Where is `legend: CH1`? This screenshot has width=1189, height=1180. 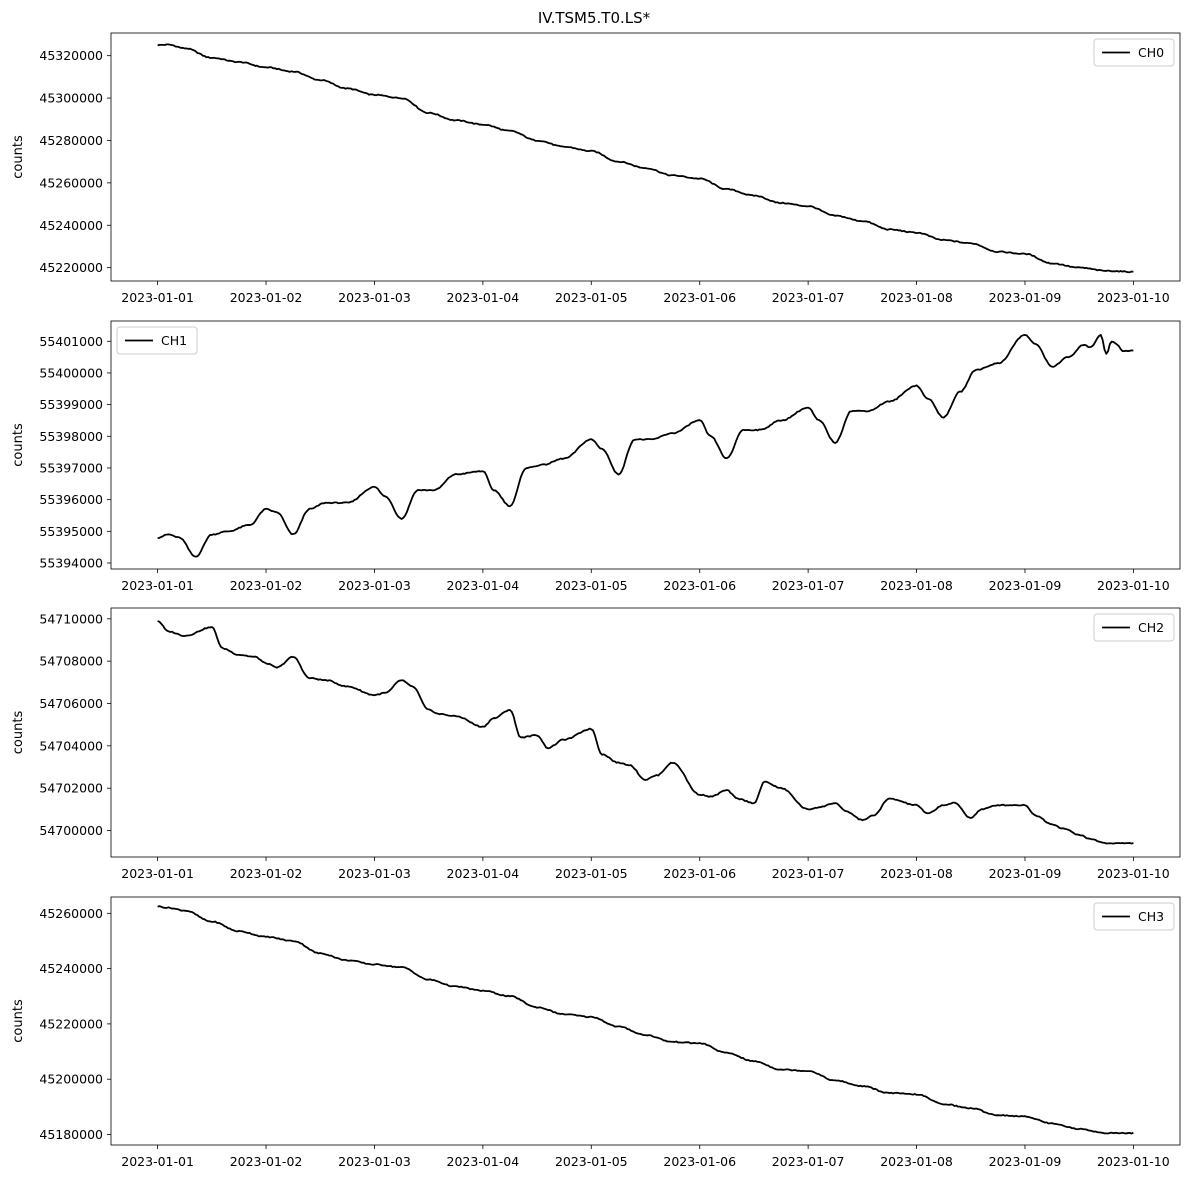
legend: CH1 is located at coordinates (157, 340).